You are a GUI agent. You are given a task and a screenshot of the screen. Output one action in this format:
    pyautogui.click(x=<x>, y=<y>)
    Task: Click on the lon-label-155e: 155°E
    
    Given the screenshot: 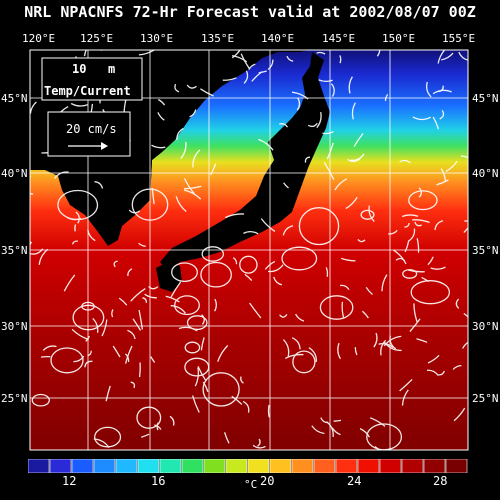 What is the action you would take?
    pyautogui.click(x=459, y=38)
    